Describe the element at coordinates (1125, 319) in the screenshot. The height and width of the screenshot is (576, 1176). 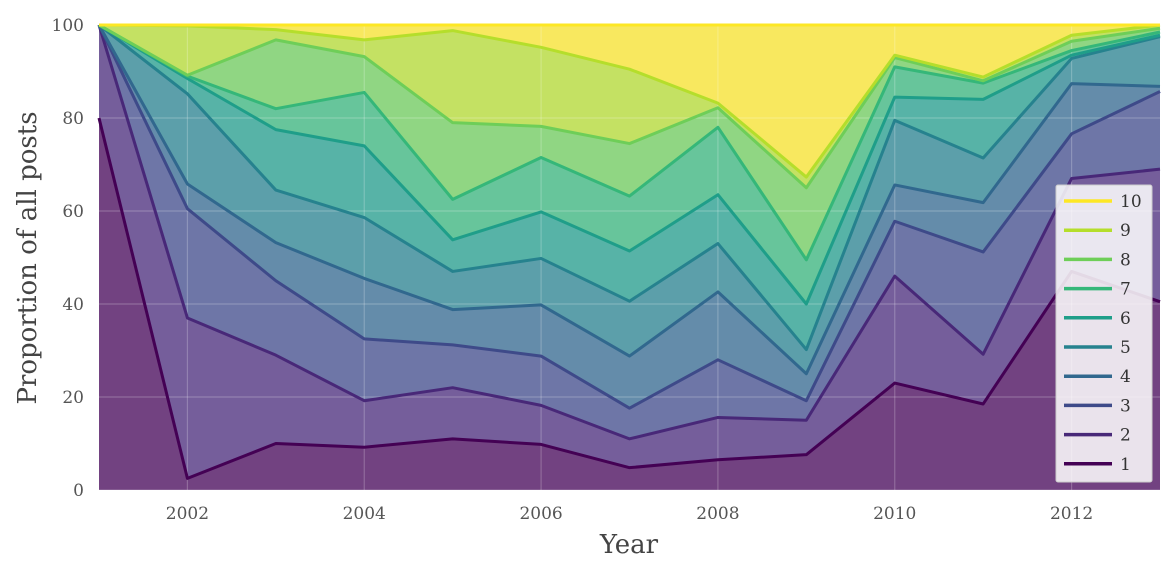
I see `legend-label-6: 6` at that location.